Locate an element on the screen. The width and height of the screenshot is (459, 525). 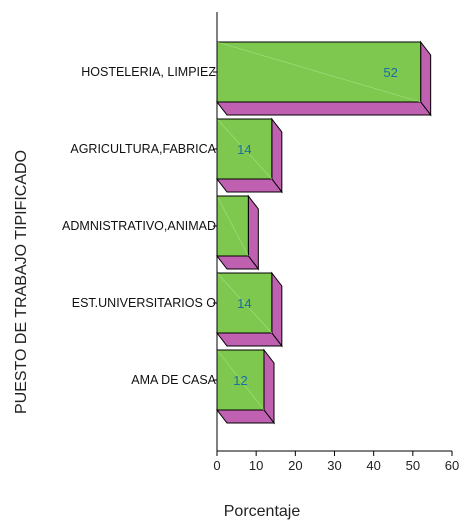
bar-4: 14 is located at coordinates (249, 309).